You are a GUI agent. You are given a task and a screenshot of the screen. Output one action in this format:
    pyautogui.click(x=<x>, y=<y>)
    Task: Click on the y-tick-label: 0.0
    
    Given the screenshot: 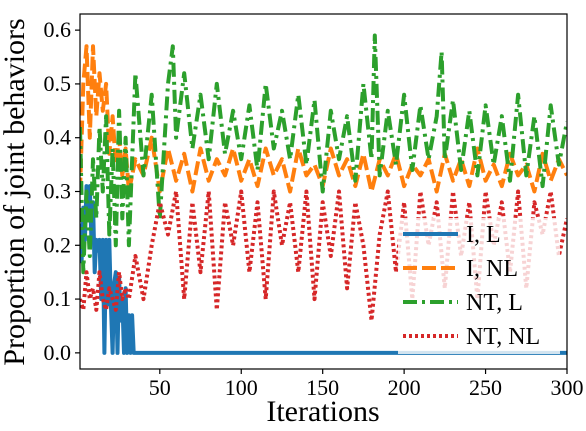 What is the action you would take?
    pyautogui.click(x=58, y=352)
    